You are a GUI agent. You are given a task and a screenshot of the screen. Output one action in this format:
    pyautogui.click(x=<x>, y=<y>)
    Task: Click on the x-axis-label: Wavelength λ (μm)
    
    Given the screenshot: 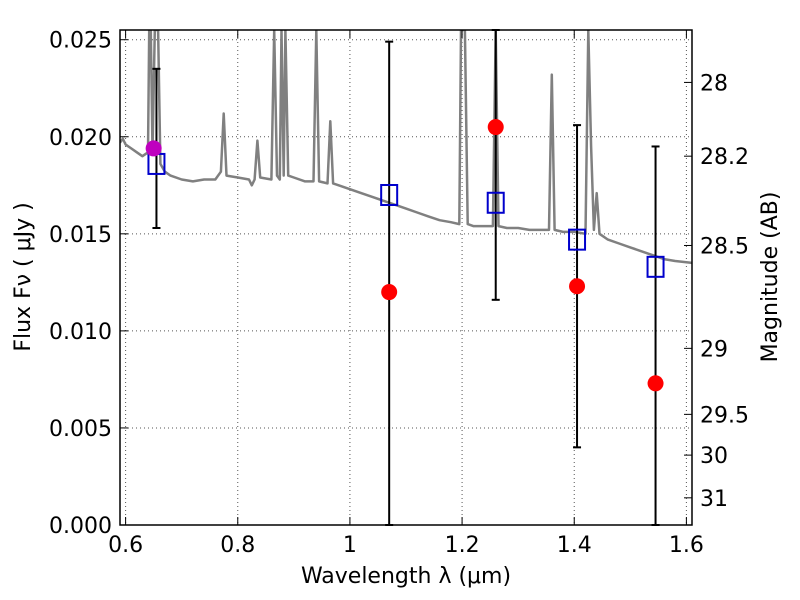 What is the action you would take?
    pyautogui.click(x=406, y=576)
    